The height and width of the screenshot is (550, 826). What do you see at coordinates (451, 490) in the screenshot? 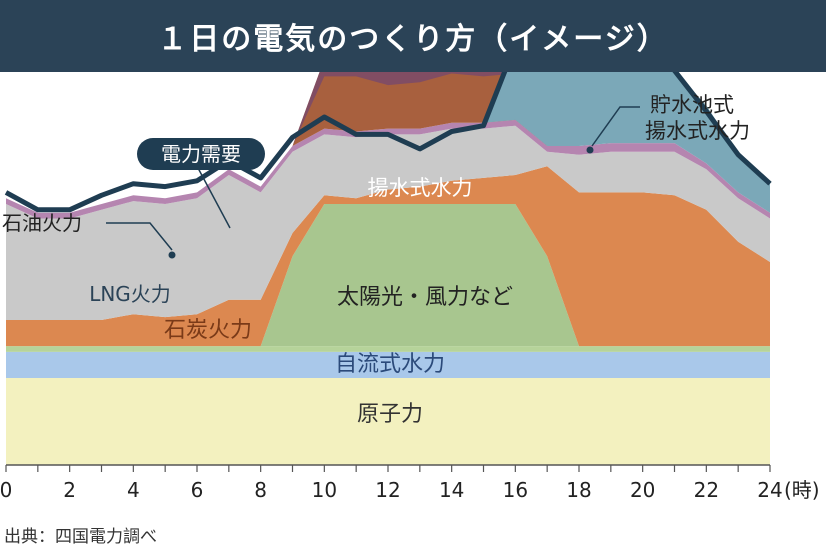
I see `x-tick-label: 14` at bounding box center [451, 490].